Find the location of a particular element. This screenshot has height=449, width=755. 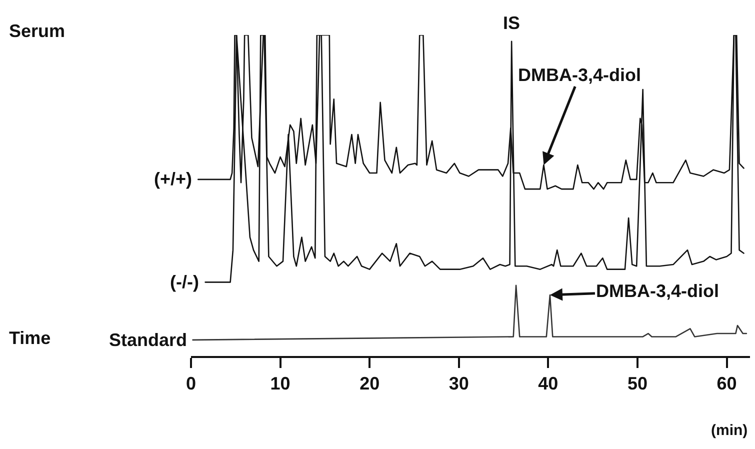

x-tick-label: 10 is located at coordinates (280, 384).